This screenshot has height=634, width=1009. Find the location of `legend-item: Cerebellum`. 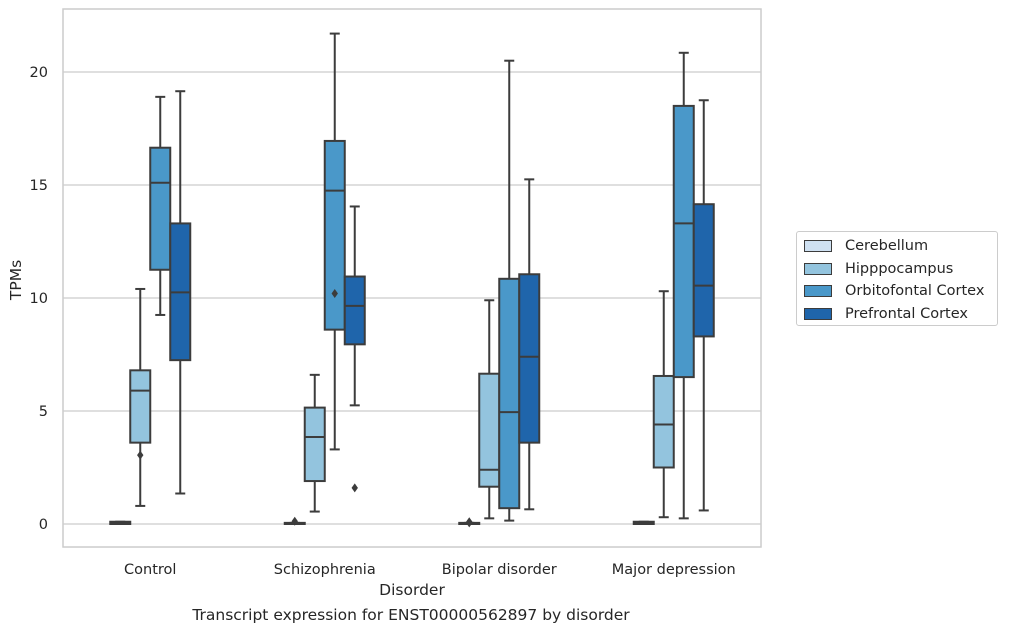

legend-item: Cerebellum is located at coordinates (900, 246).